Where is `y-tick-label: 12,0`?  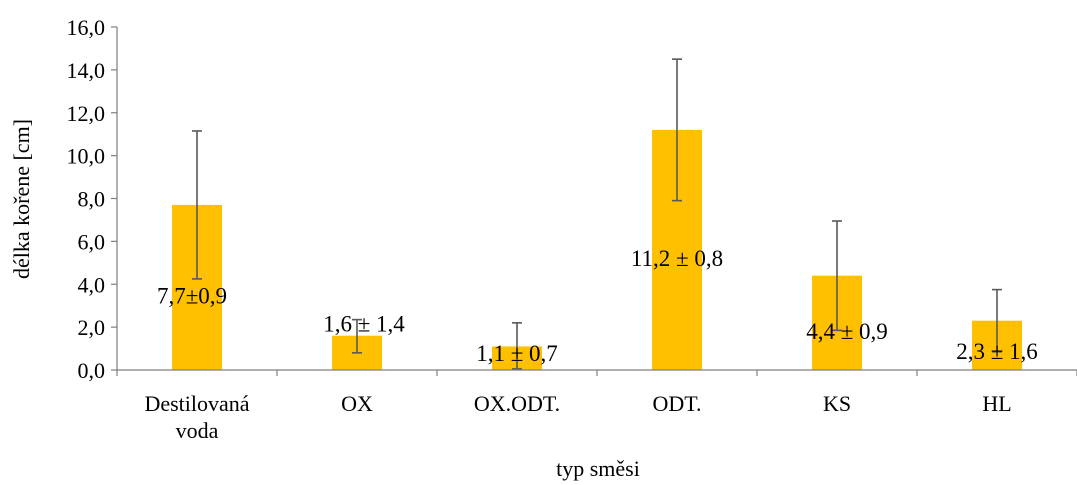
y-tick-label: 12,0 is located at coordinates (86, 113).